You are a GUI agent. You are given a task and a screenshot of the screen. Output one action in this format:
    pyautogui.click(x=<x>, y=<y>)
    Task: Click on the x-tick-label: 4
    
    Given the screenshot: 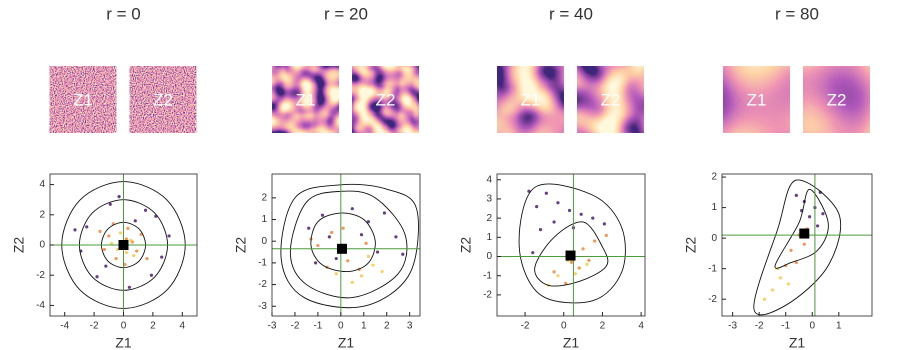 What is the action you would take?
    pyautogui.click(x=183, y=326)
    